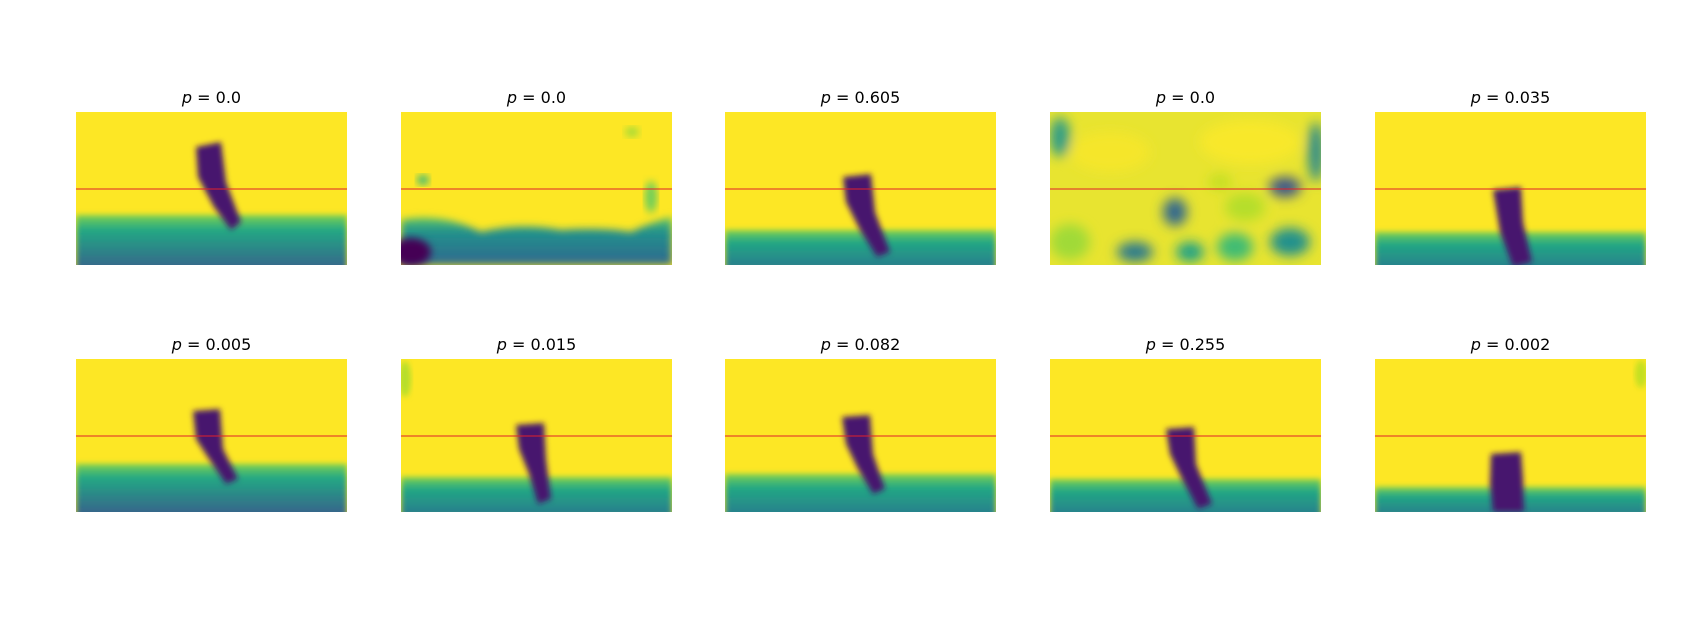  What do you see at coordinates (536, 344) in the screenshot?
I see `panel-title: p = 0.015` at bounding box center [536, 344].